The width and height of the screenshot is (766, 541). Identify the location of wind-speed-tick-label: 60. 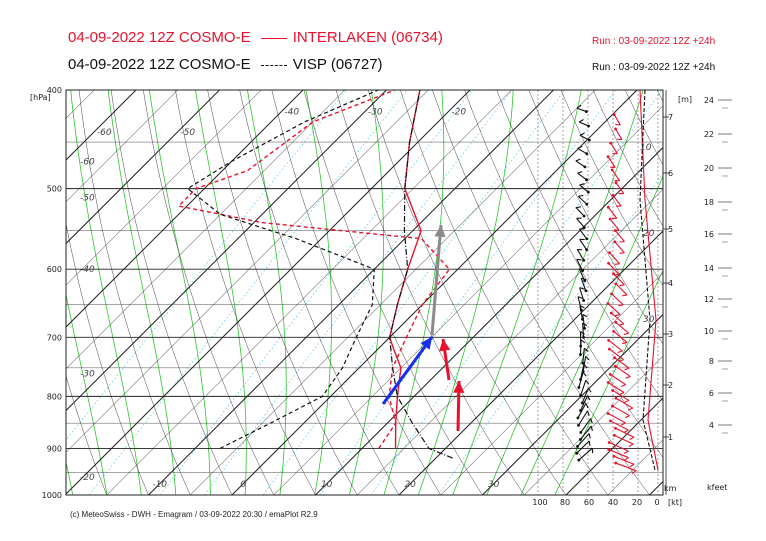
(589, 502).